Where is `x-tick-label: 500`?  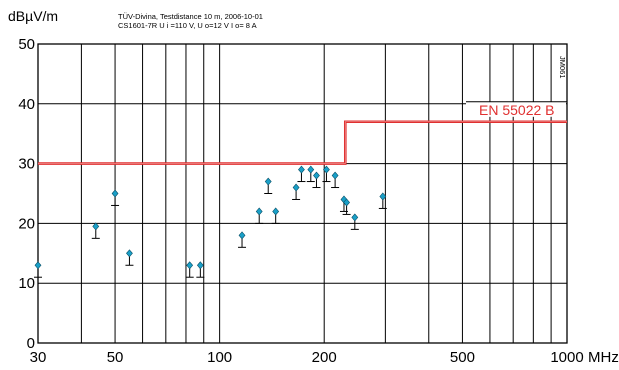
x-tick-label: 500 is located at coordinates (462, 357).